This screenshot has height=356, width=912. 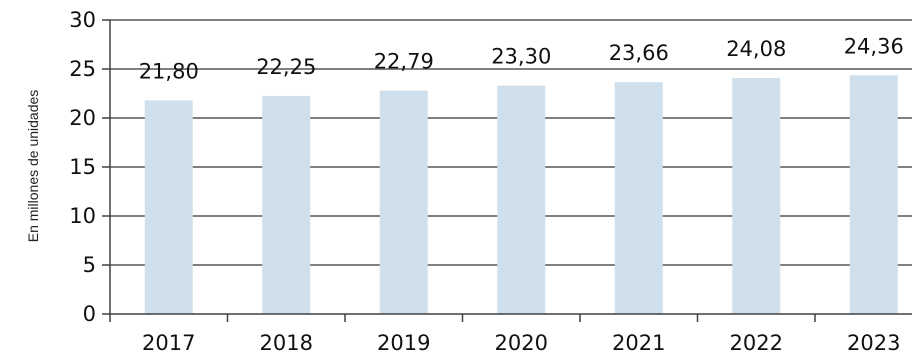 I want to click on x-tick-label: 2017, so click(x=168, y=343).